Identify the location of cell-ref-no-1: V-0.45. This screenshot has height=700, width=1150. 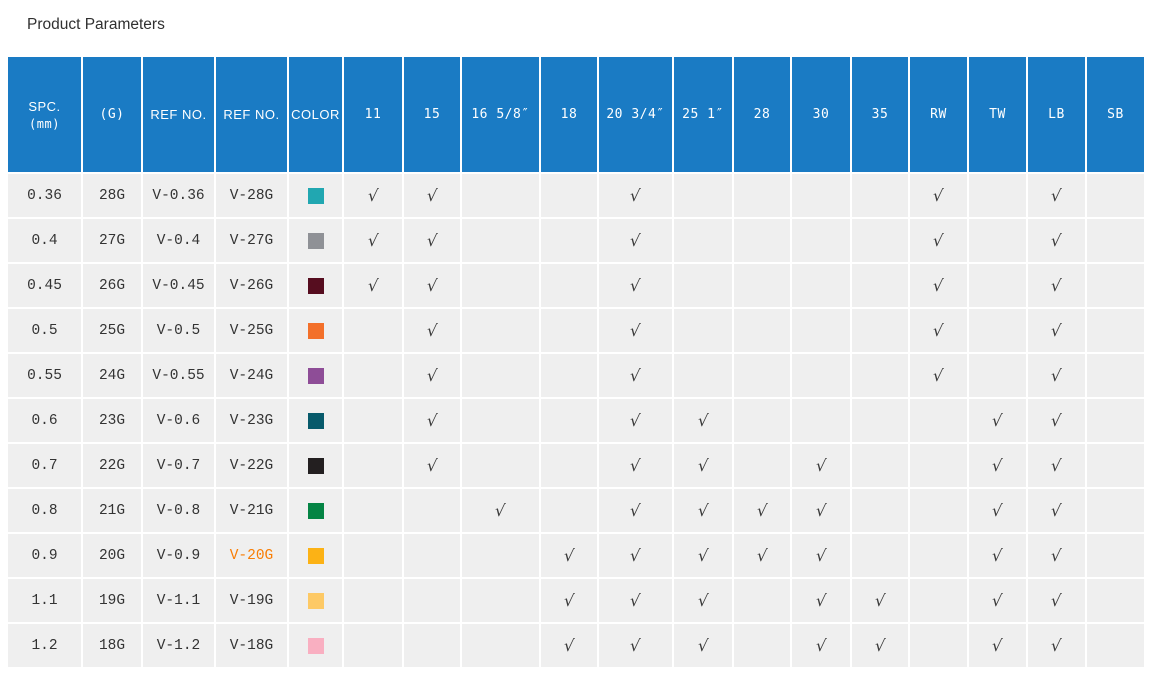
(178, 285).